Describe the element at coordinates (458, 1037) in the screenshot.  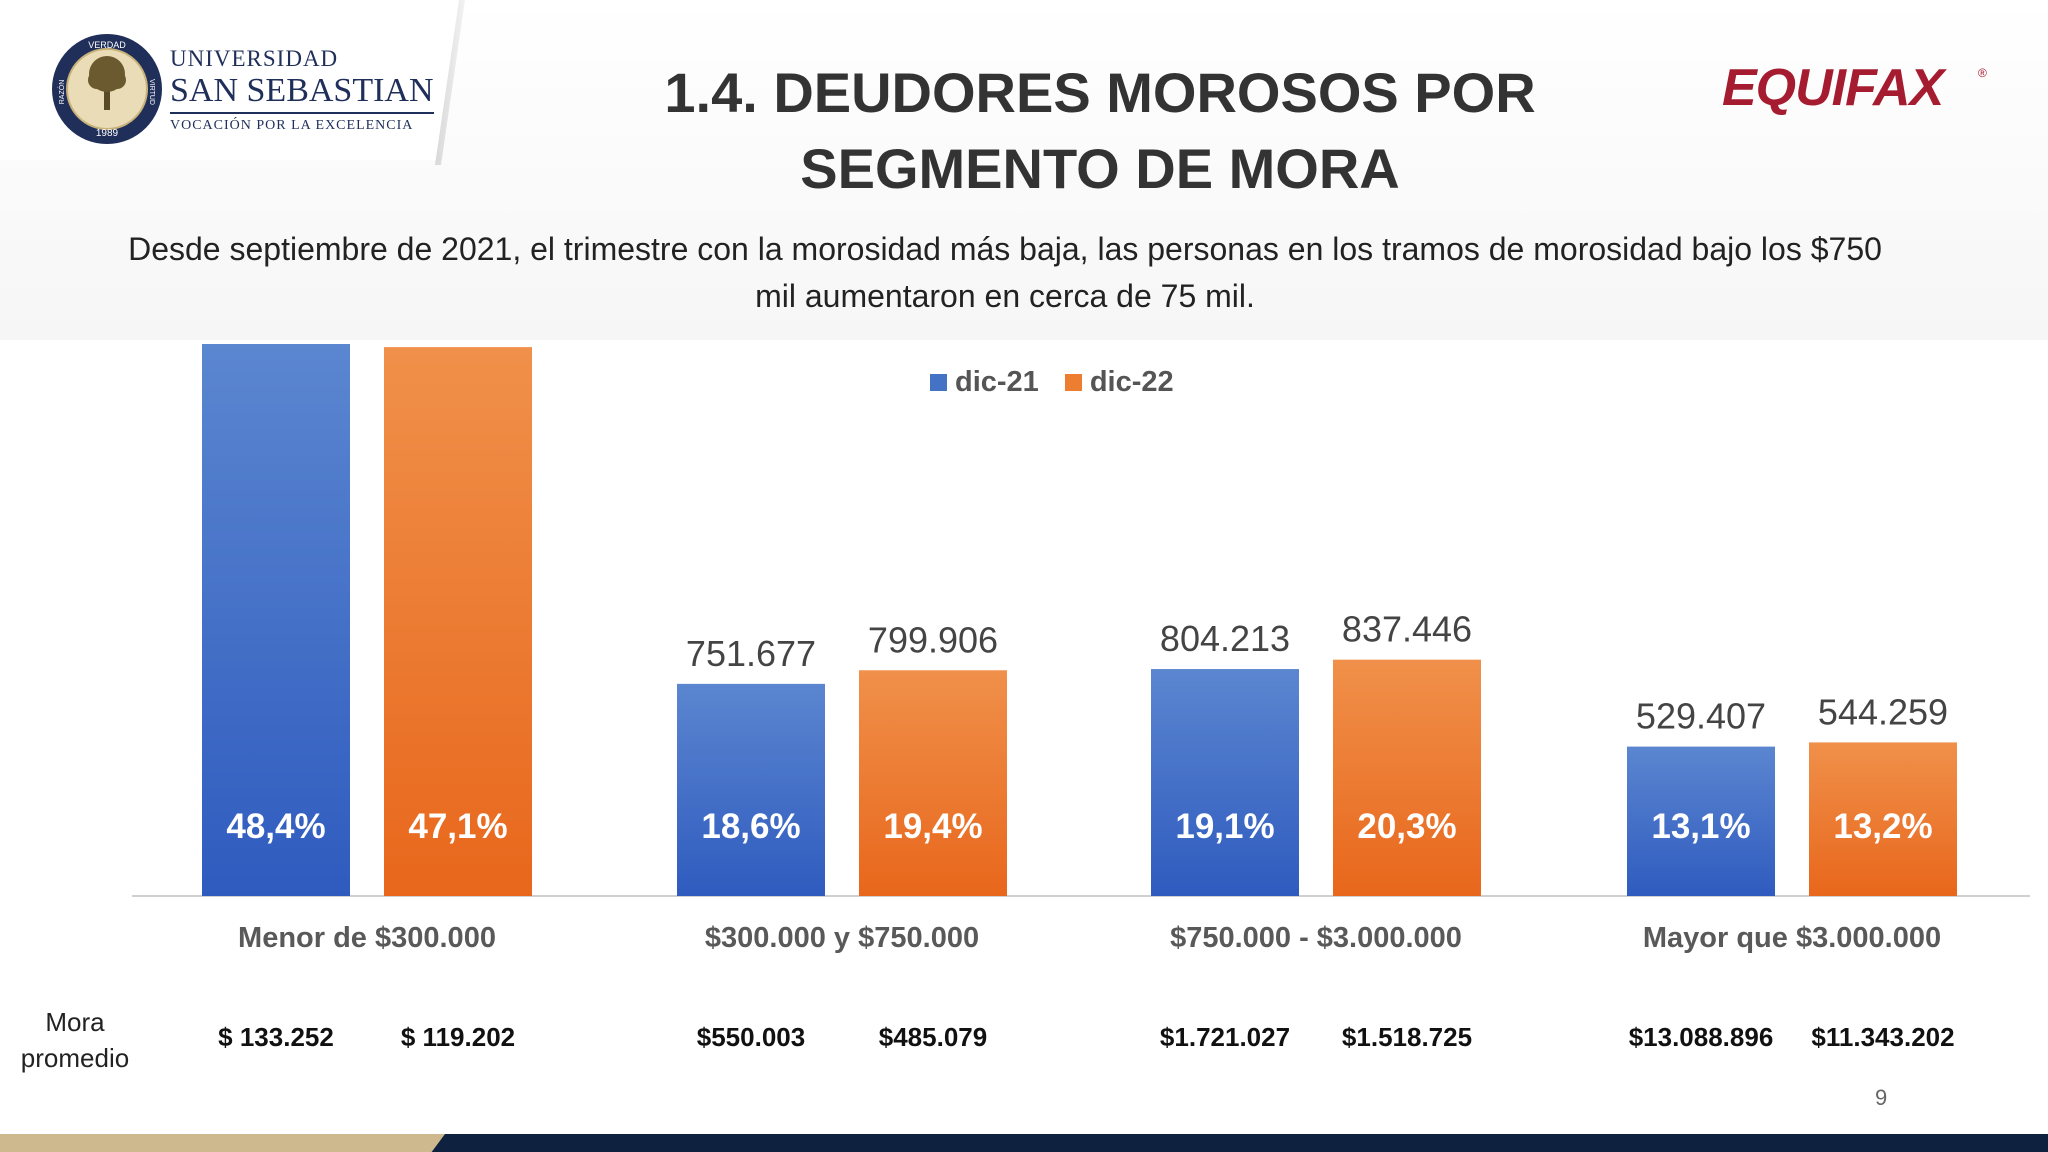
I see `mora-value-dic22-0: $ 119.202` at that location.